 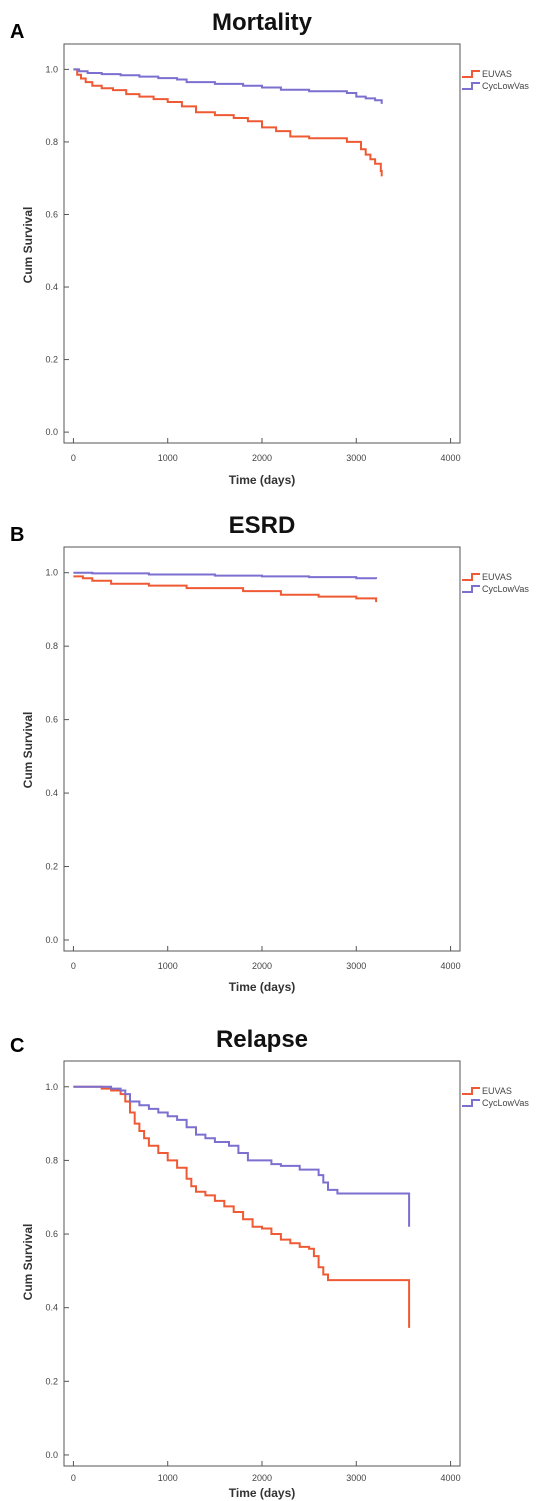 I want to click on chart-title: Relapse, so click(x=262, y=1039).